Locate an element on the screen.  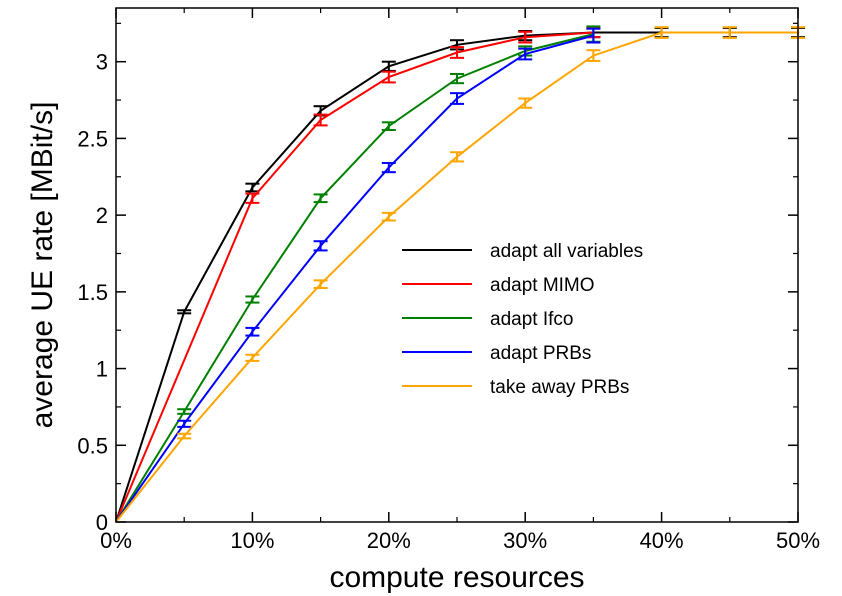
y-axis-title: average UE rate [MBit/s] is located at coordinates (42, 265).